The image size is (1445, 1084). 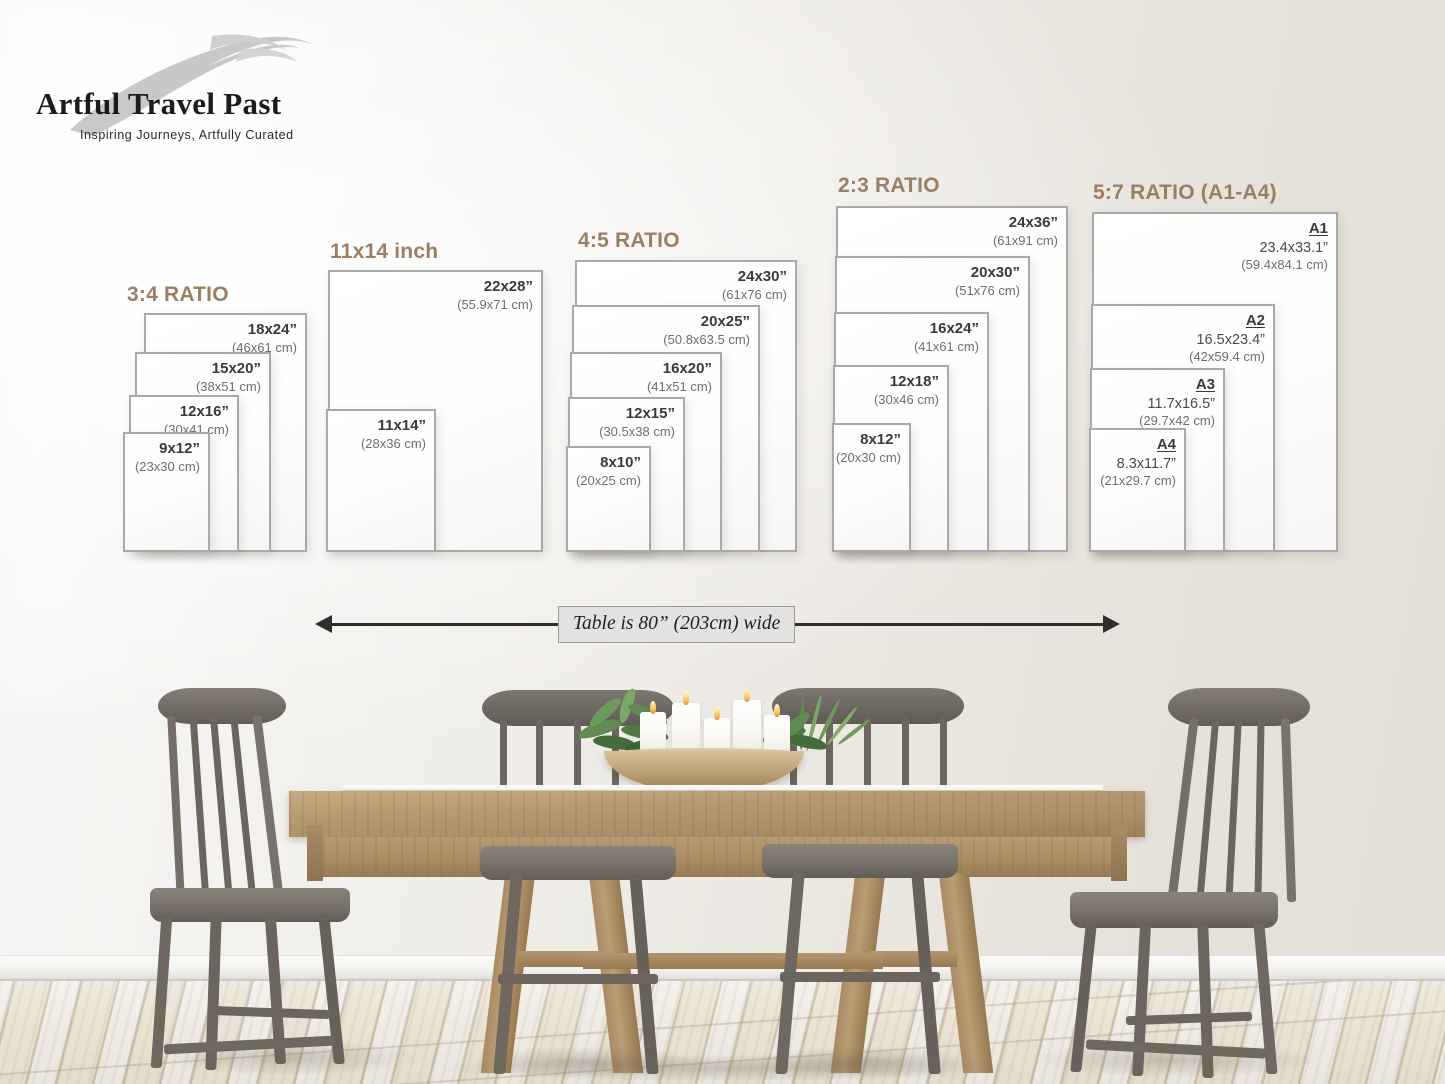 What do you see at coordinates (323, 624) in the screenshot?
I see `arrow-left-icon` at bounding box center [323, 624].